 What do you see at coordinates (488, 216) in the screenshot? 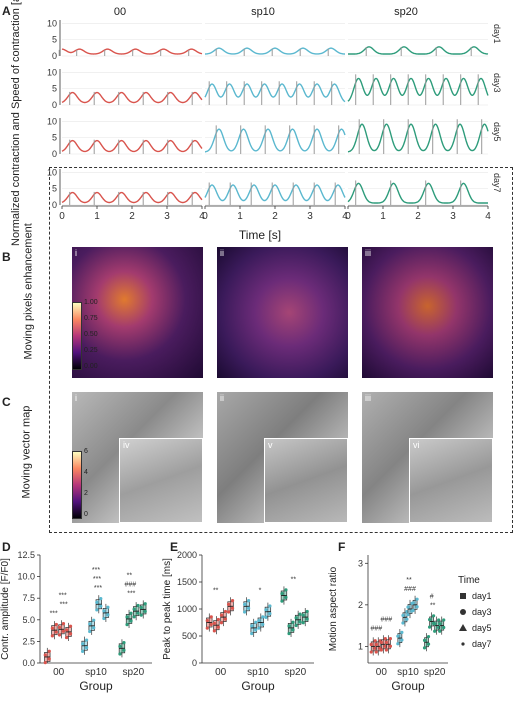
I see `x-tick-label: 4` at bounding box center [488, 216].